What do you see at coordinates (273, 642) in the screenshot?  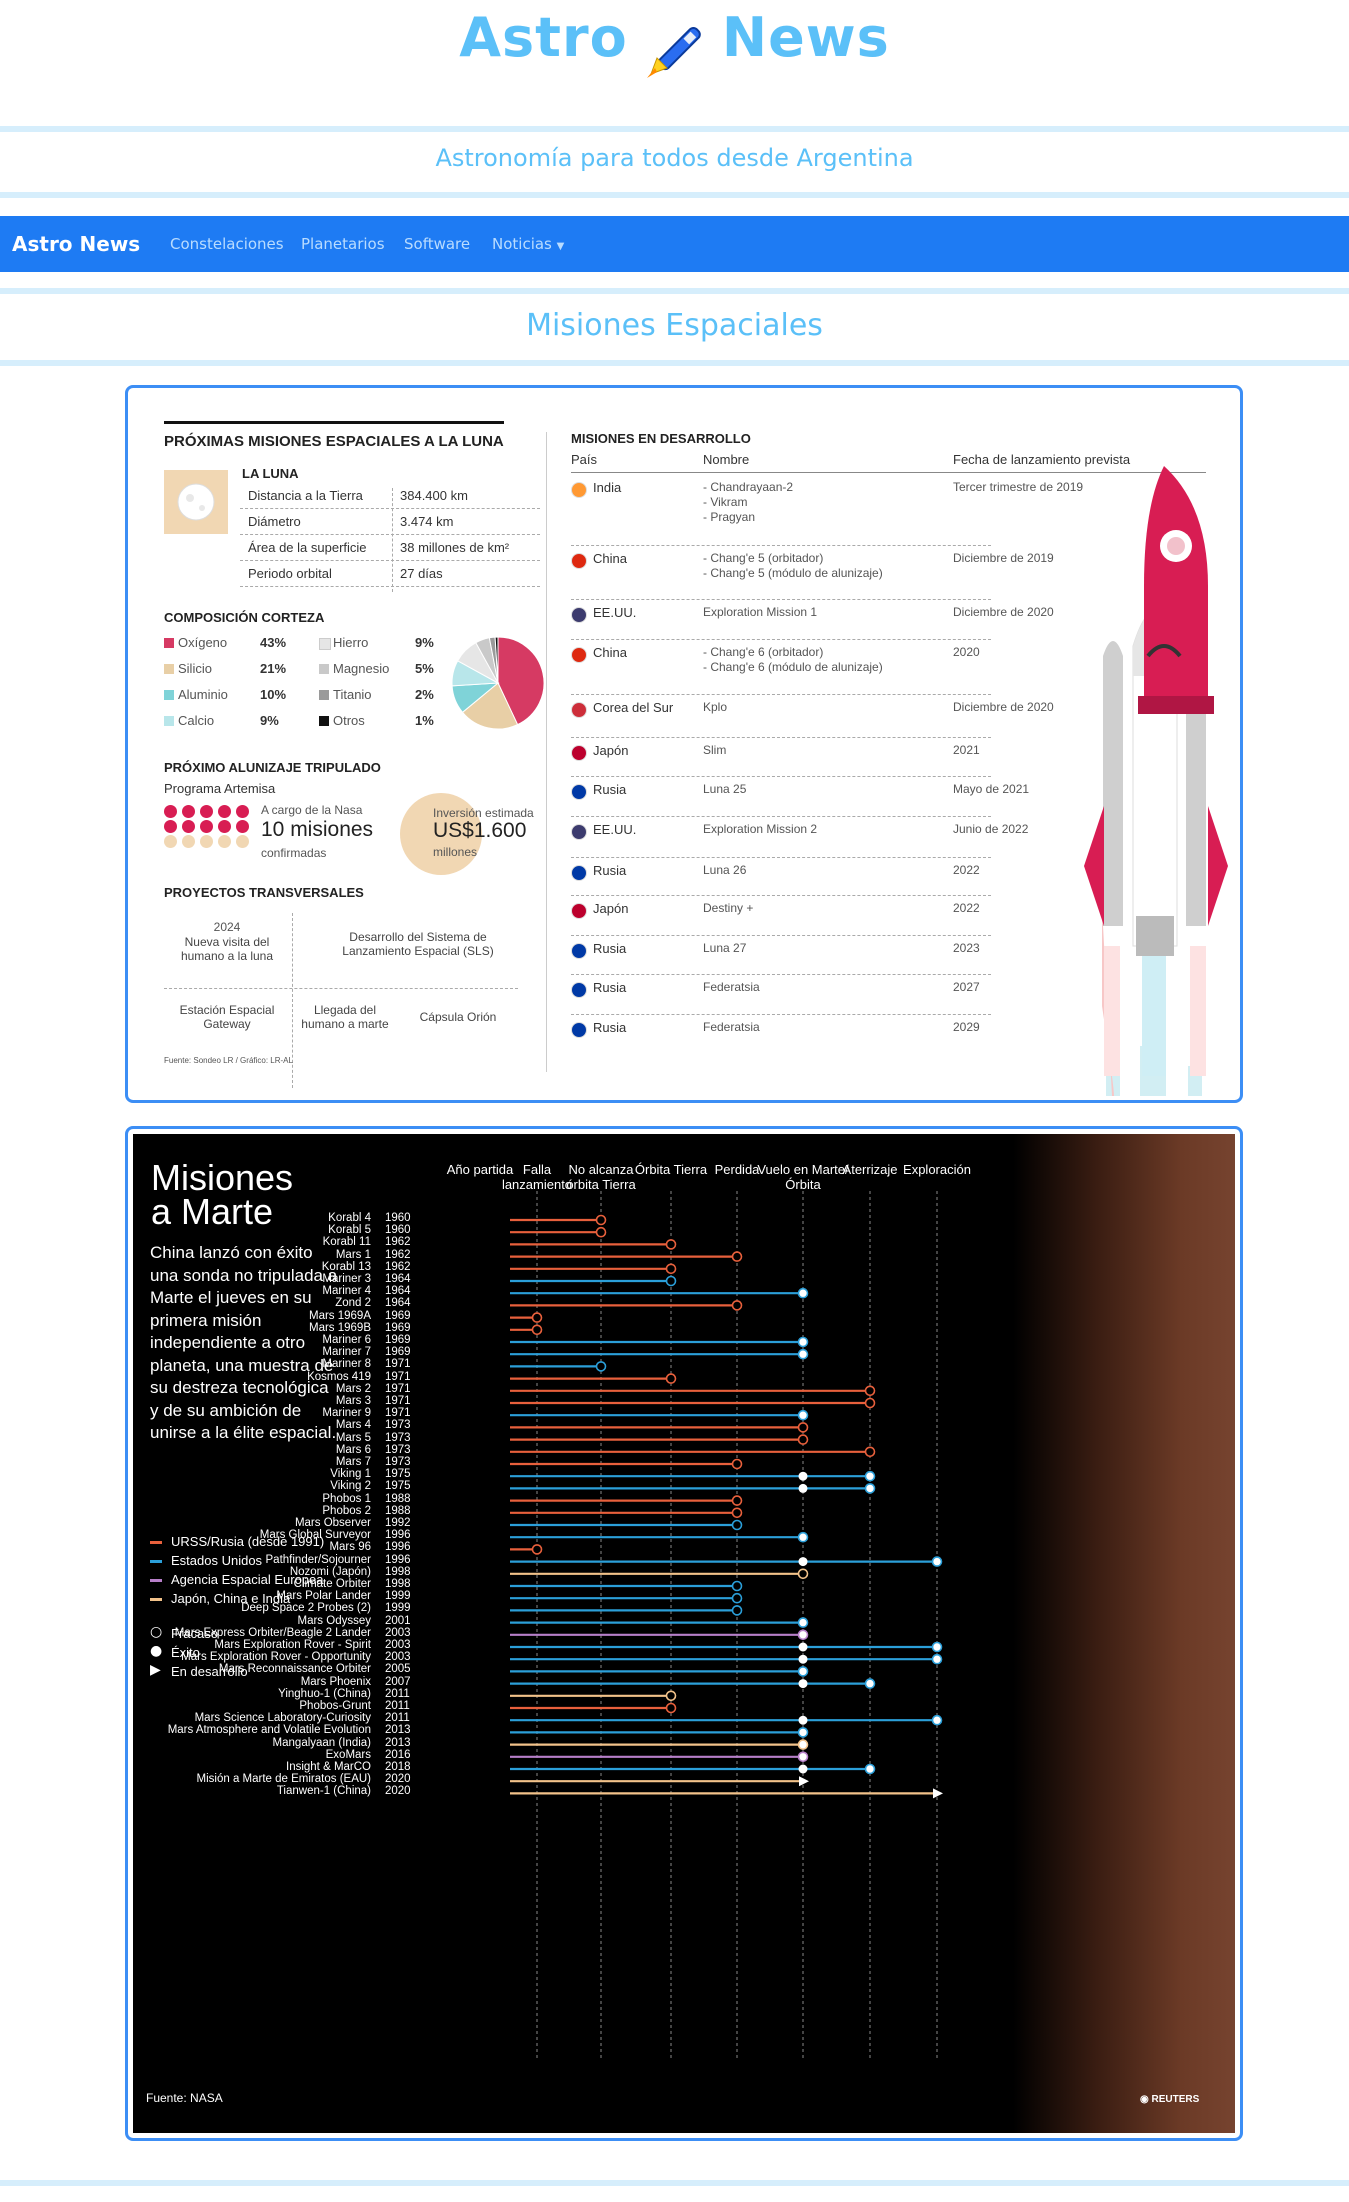 I see `legend-pct: 43%` at bounding box center [273, 642].